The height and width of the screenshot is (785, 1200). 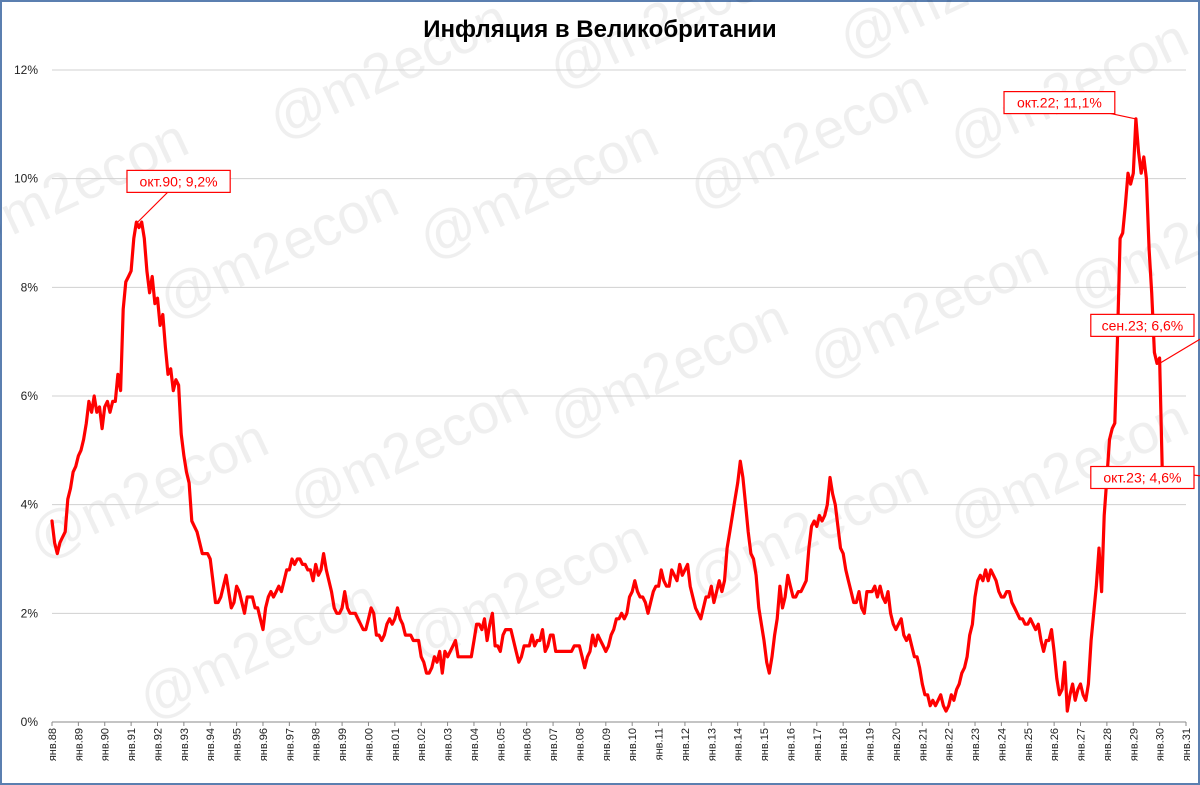 I want to click on x-tick-label: янв.98, so click(x=317, y=744).